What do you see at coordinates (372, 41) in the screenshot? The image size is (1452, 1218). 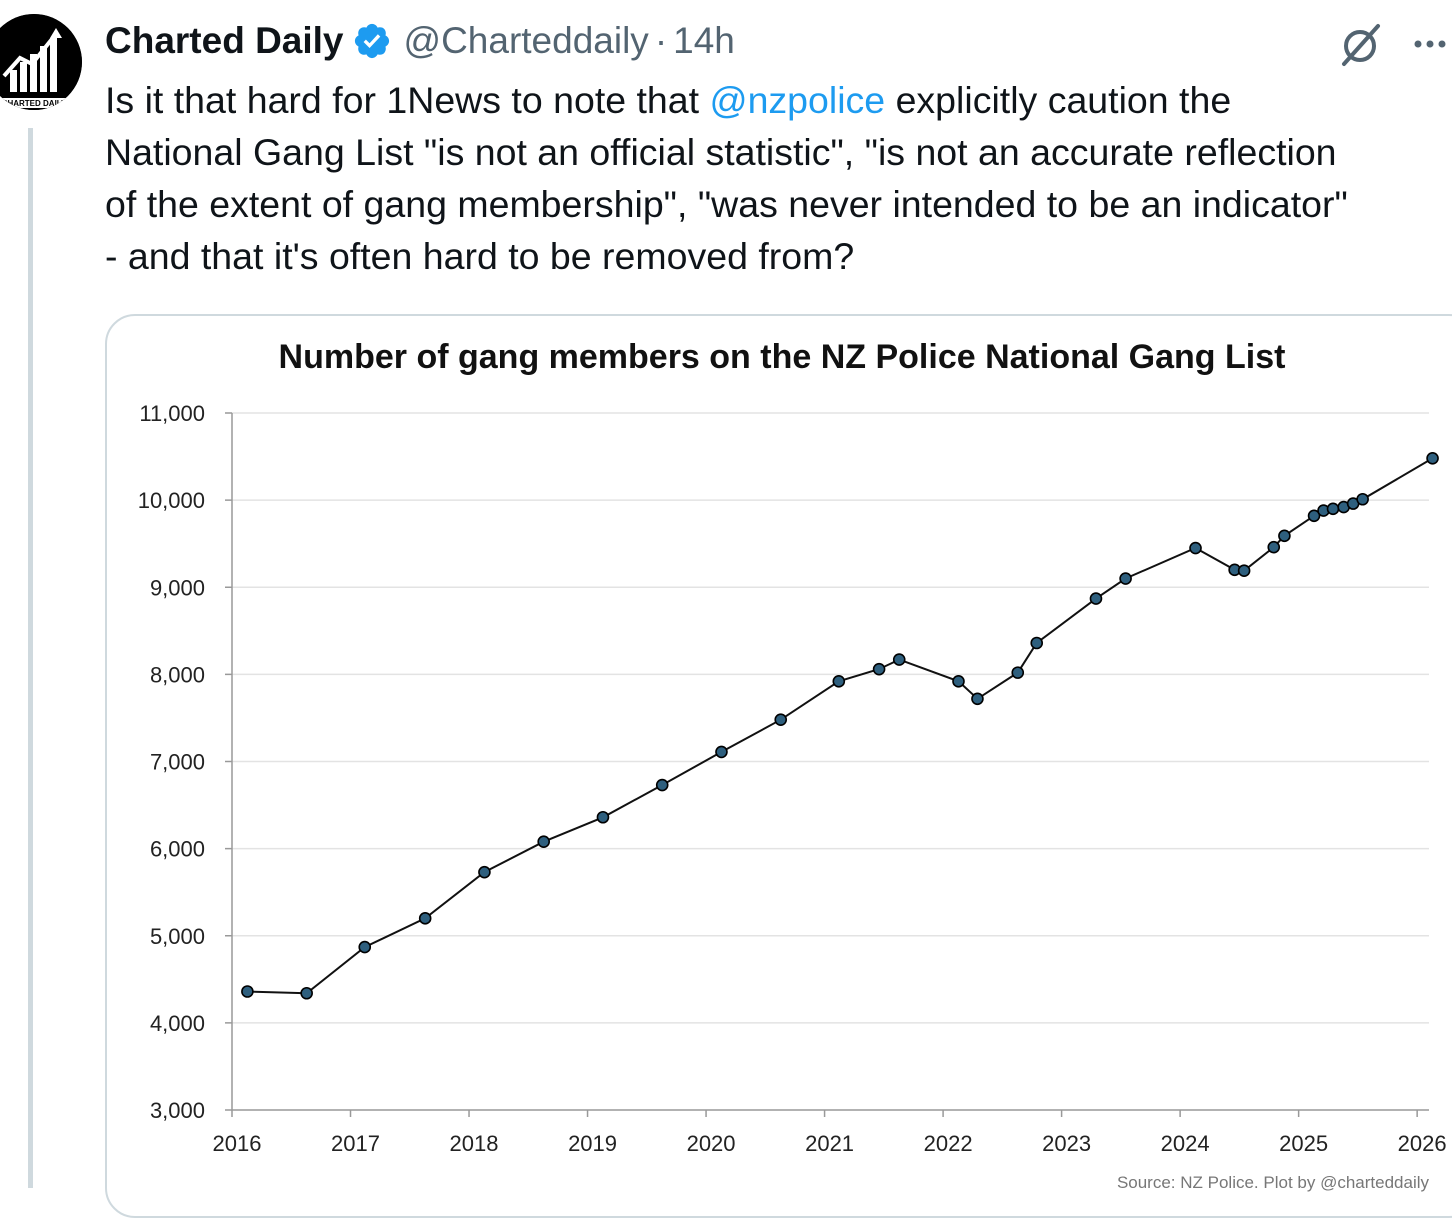 I see `verified-badge-icon` at bounding box center [372, 41].